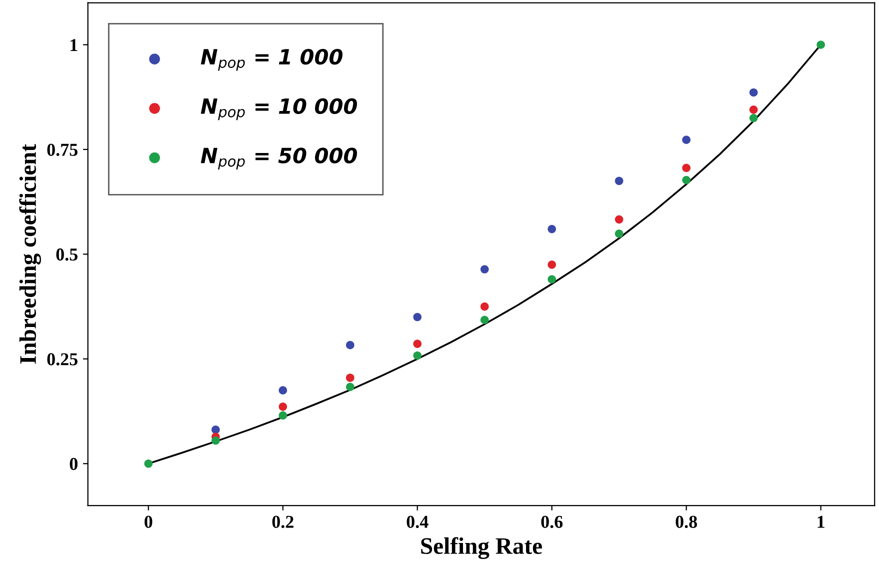 This screenshot has height=568, width=879. What do you see at coordinates (417, 522) in the screenshot?
I see `x-tick-label: 0.4` at bounding box center [417, 522].